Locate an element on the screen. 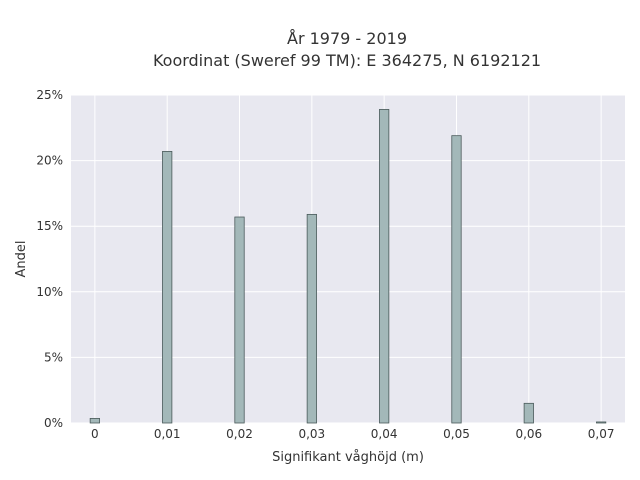 The width and height of the screenshot is (640, 480). x-tick-label-7: 0,07 is located at coordinates (601, 434).